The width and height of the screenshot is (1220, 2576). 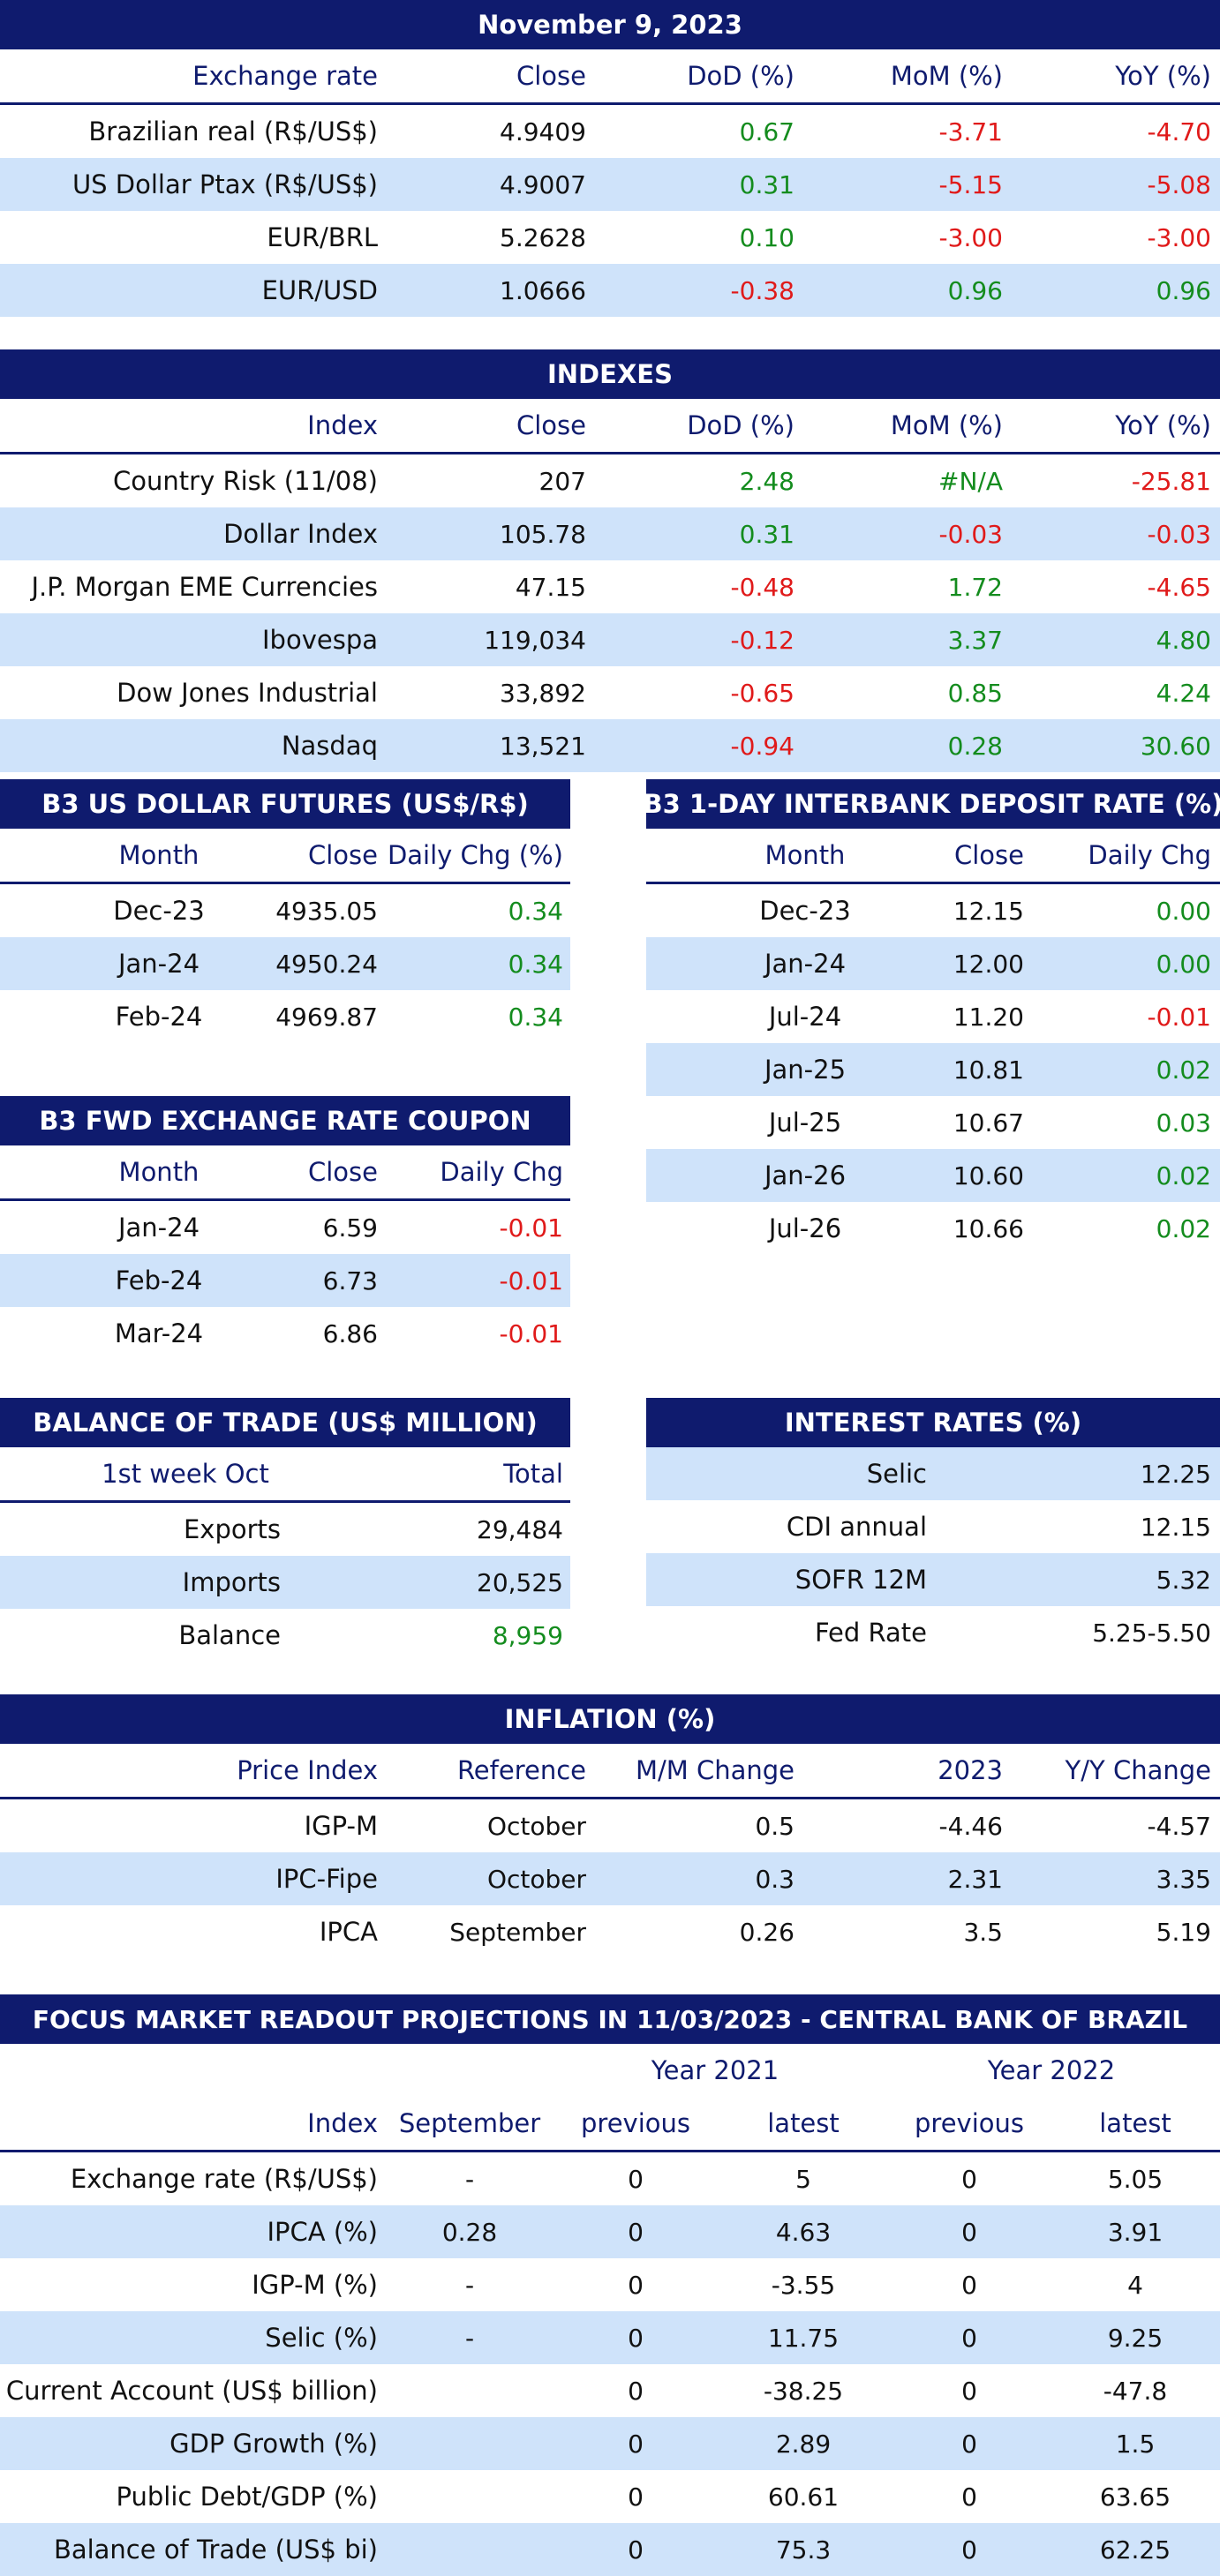 I want to click on row-label: Exchange rate (R$/US$), so click(x=224, y=2179).